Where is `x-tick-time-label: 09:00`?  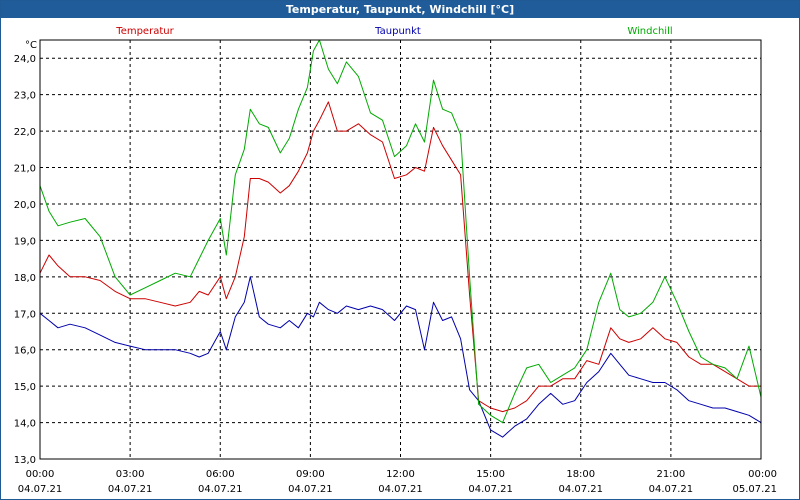
x-tick-time-label: 09:00 is located at coordinates (310, 474).